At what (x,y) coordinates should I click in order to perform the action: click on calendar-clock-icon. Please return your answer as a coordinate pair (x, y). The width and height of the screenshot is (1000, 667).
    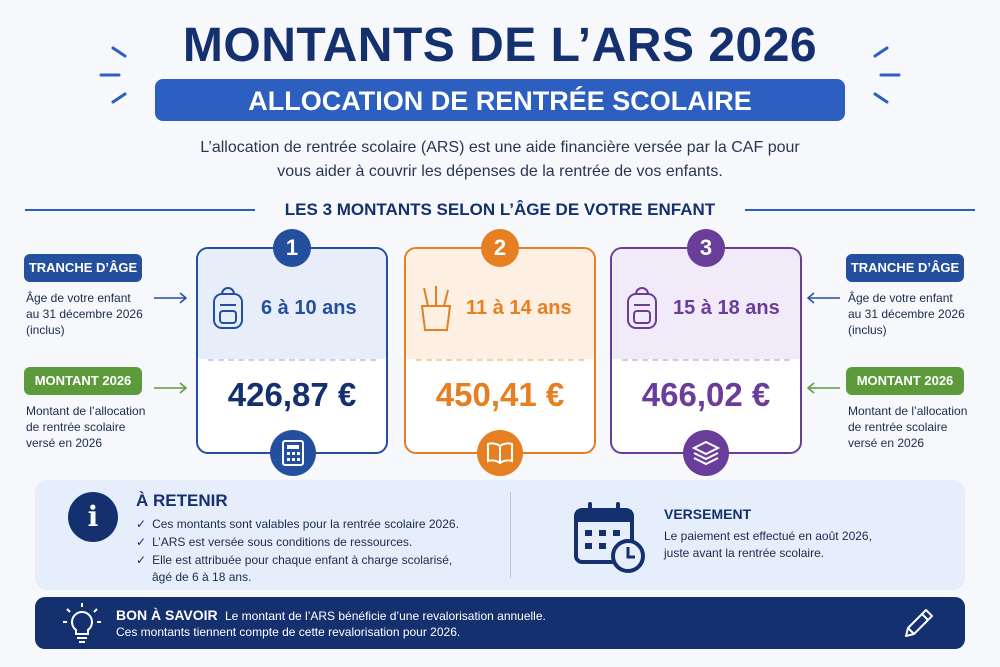
    Looking at the image, I should click on (609, 537).